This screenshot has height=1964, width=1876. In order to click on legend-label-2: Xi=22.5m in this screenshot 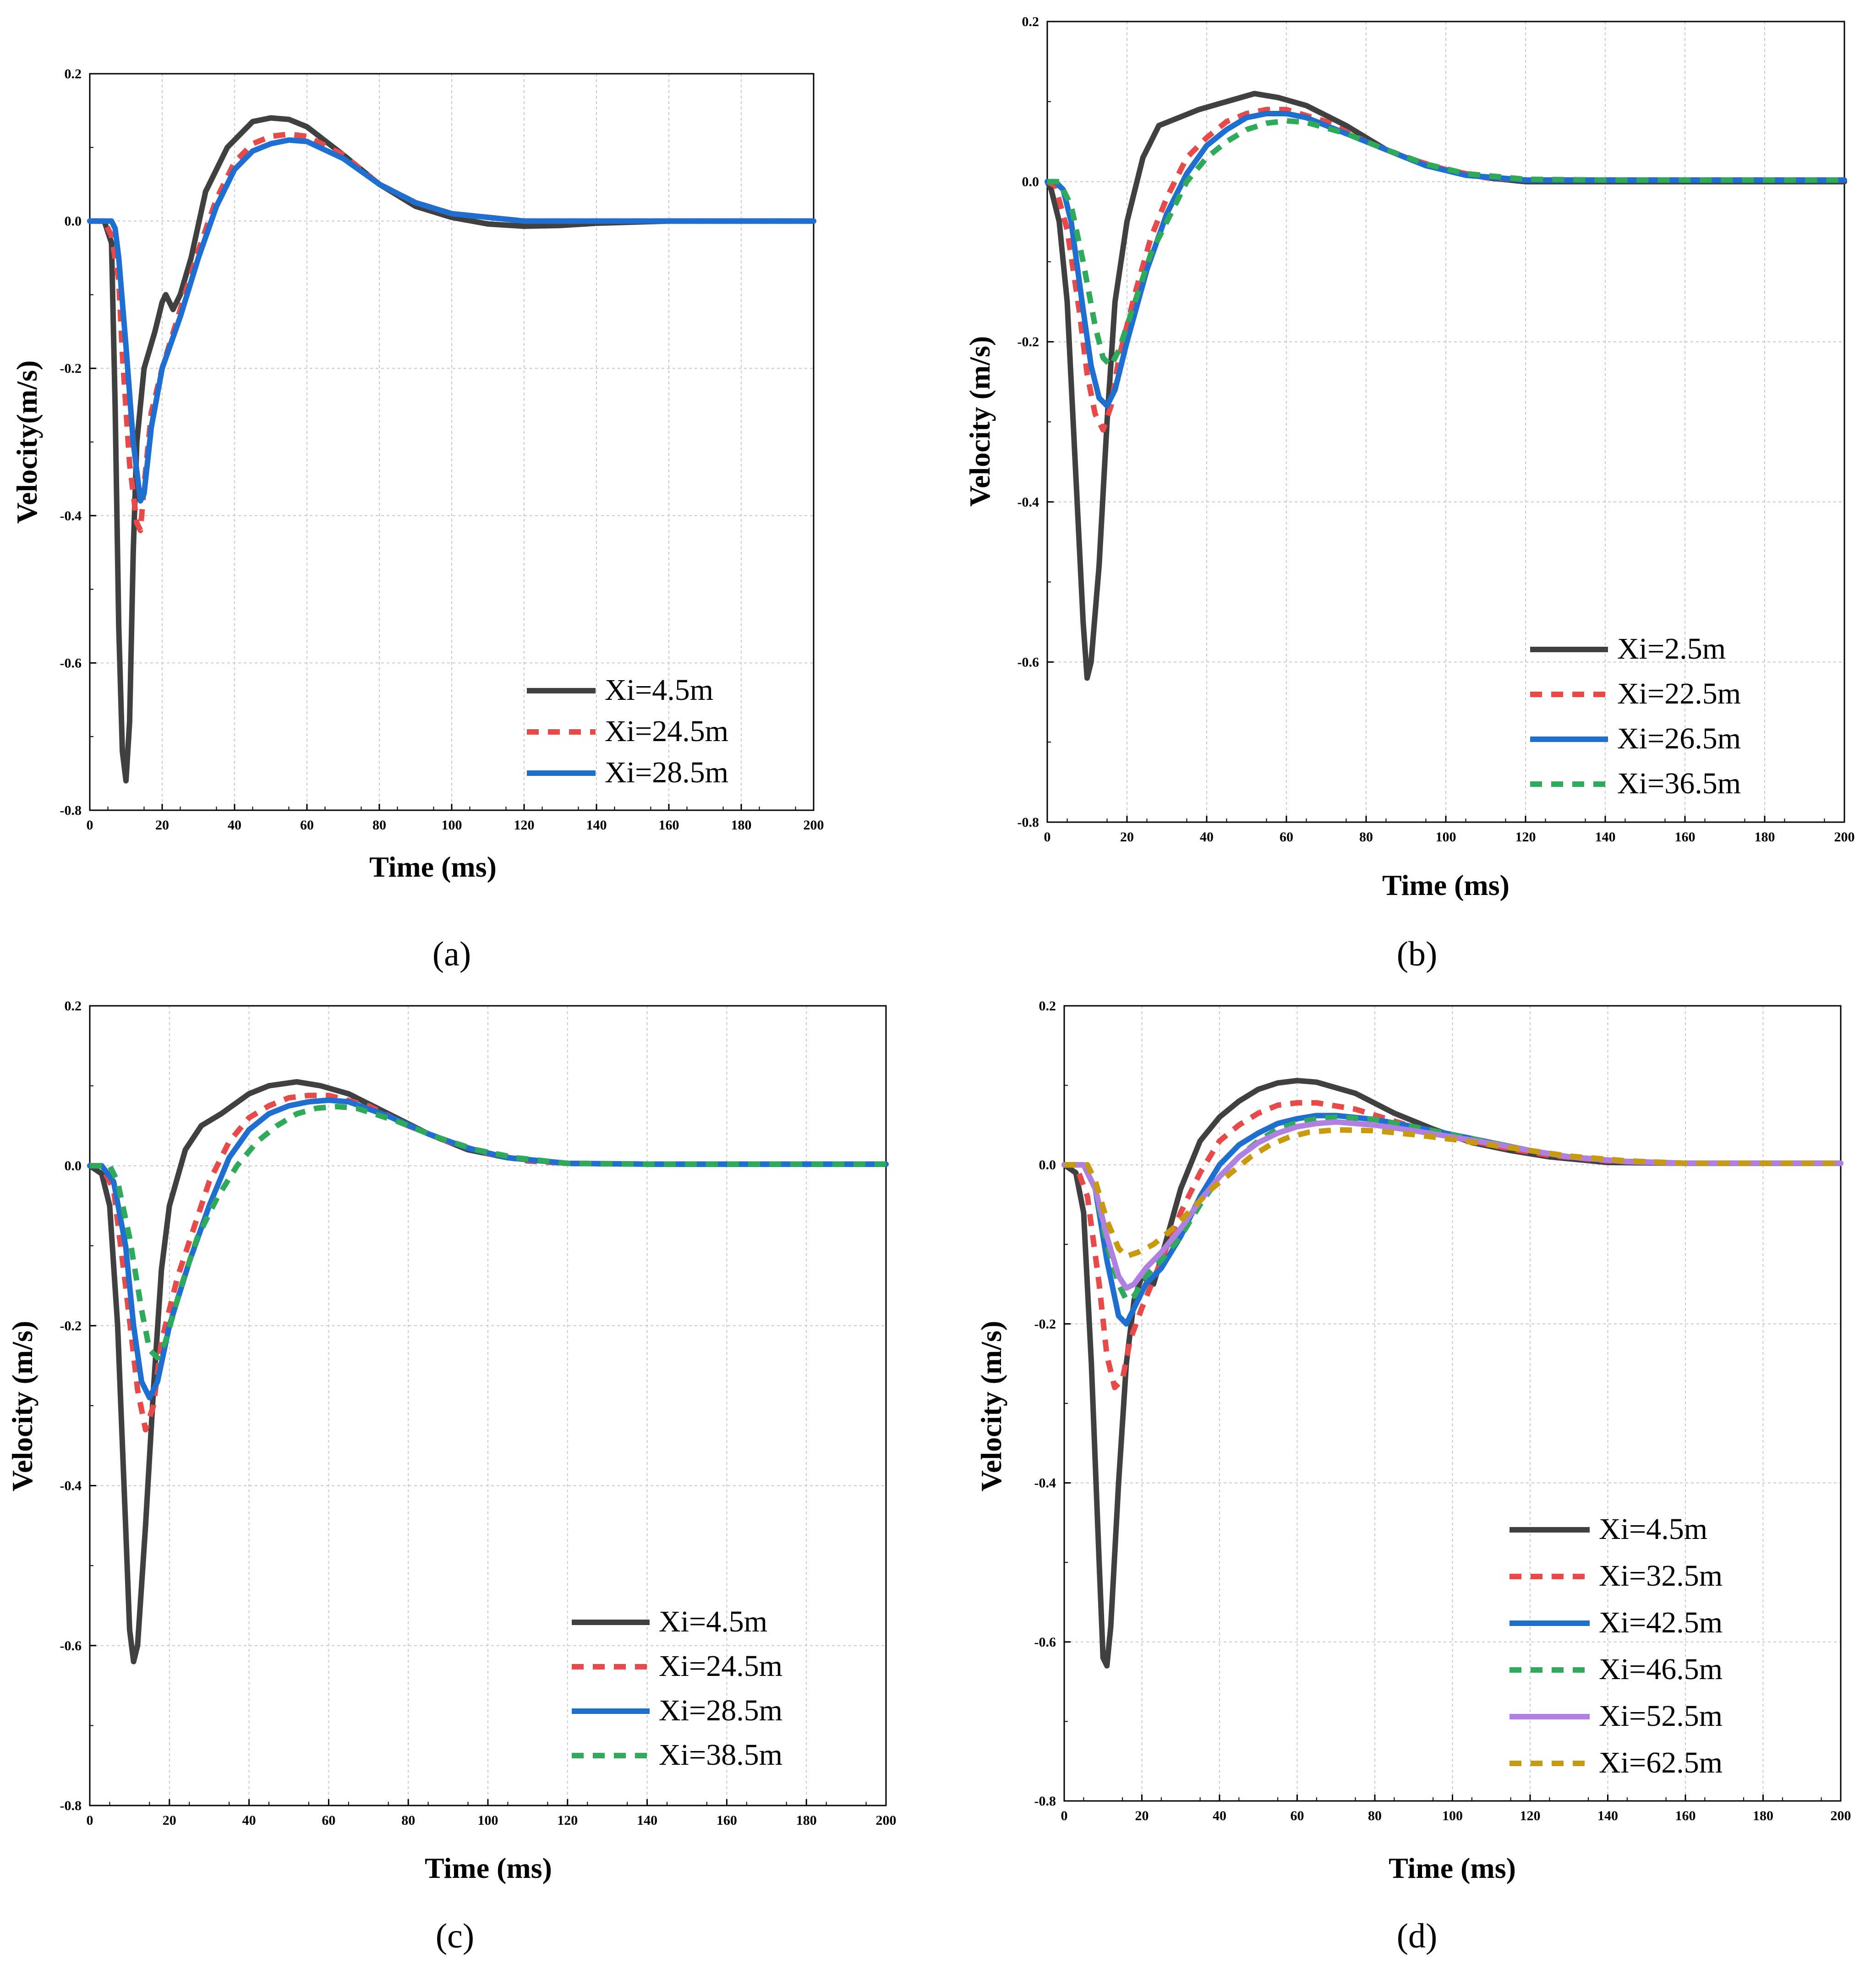, I will do `click(1679, 693)`.